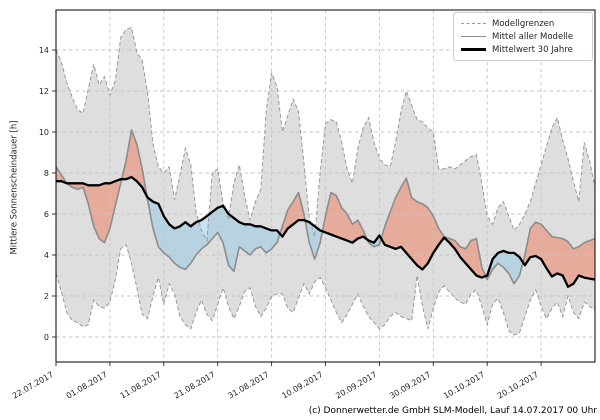 This screenshot has height=420, width=600. Describe the element at coordinates (410, 385) in the screenshot. I see `x-tick-label: 30.09.2017` at that location.